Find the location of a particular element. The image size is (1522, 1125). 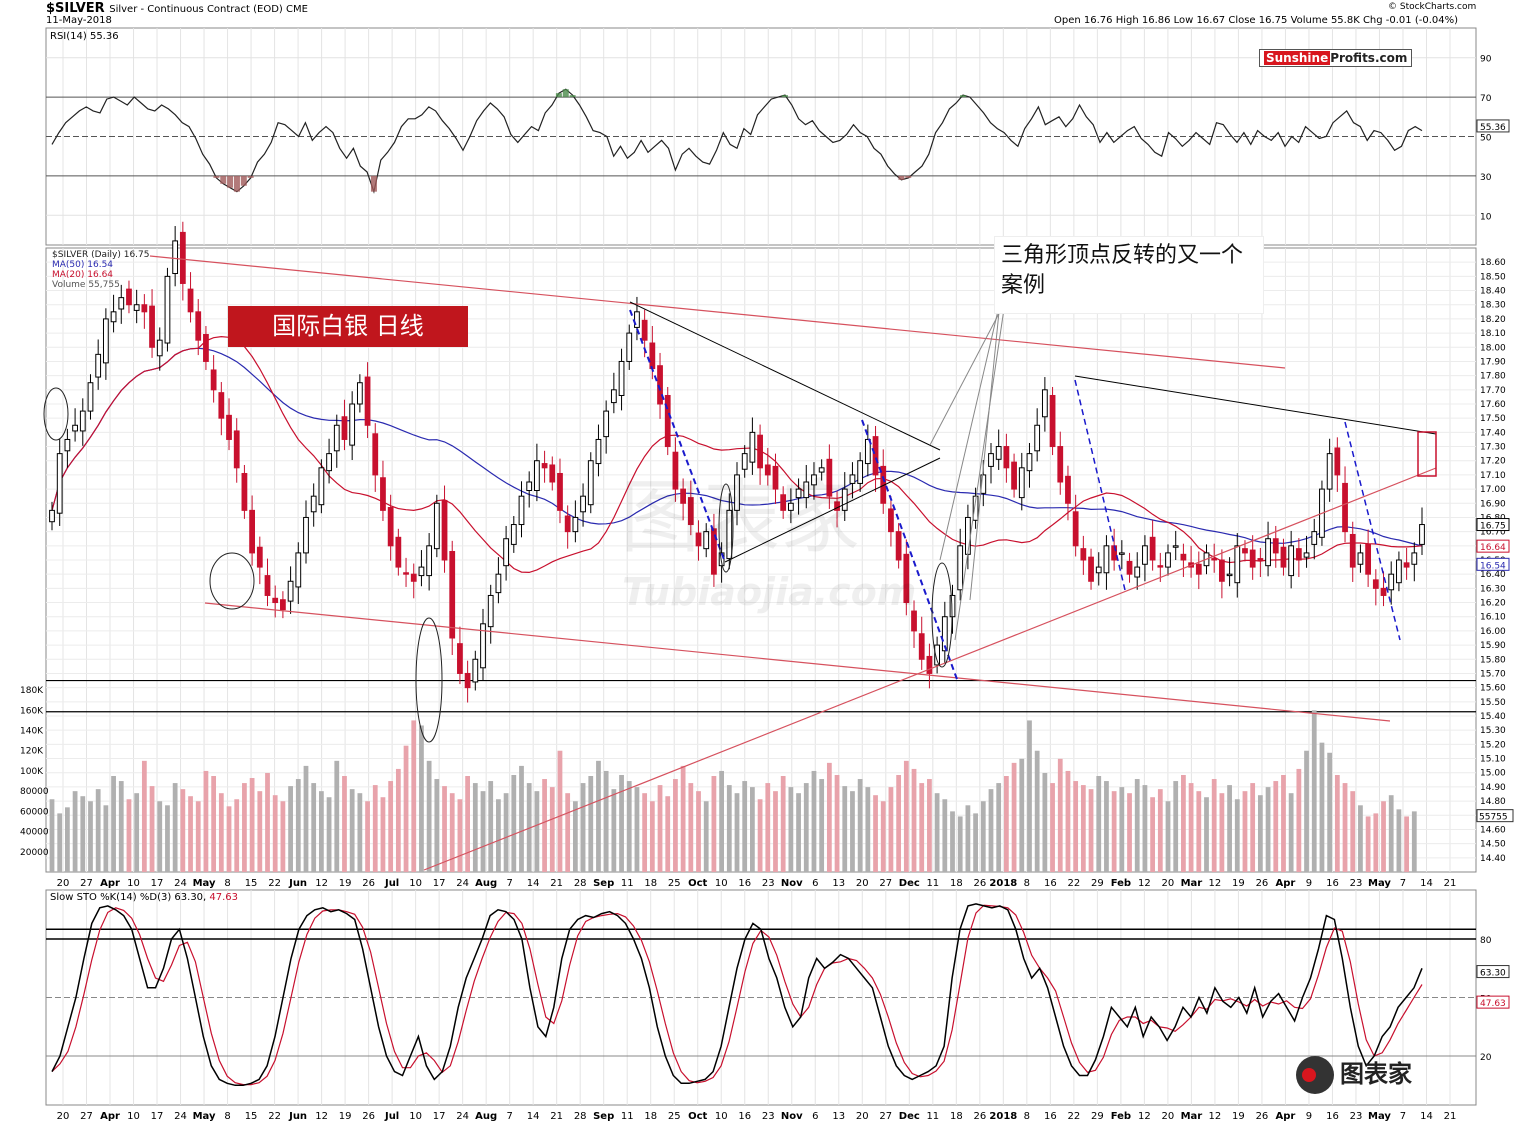

x-axis-label: 9 is located at coordinates (1309, 1116).